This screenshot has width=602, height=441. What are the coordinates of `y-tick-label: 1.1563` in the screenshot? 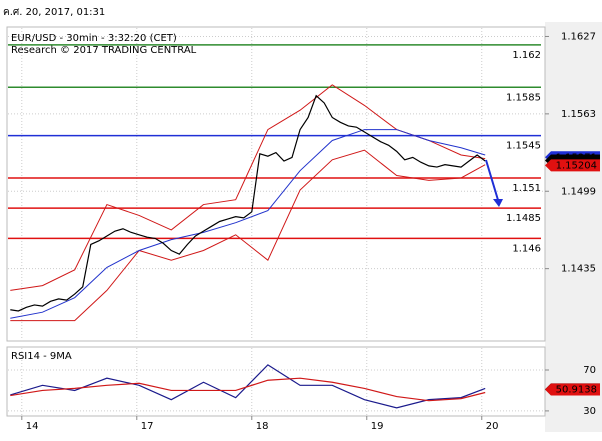 It's located at (578, 114).